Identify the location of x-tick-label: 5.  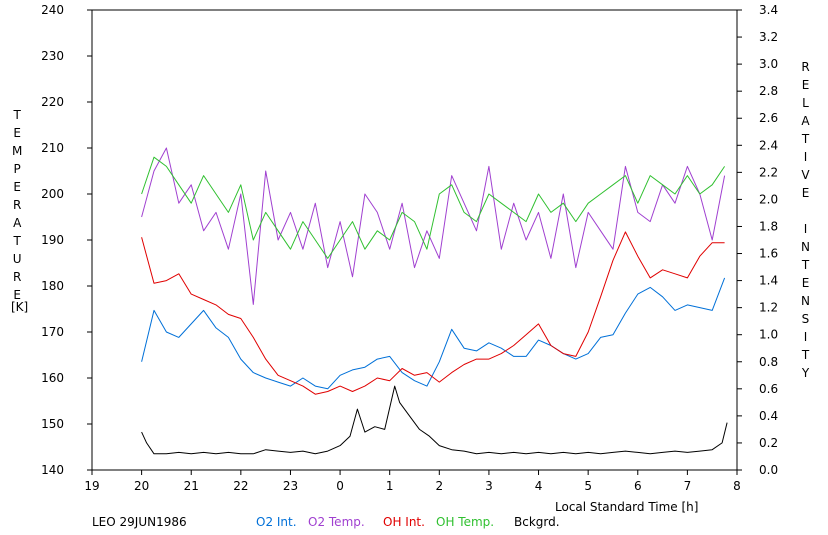
(588, 486).